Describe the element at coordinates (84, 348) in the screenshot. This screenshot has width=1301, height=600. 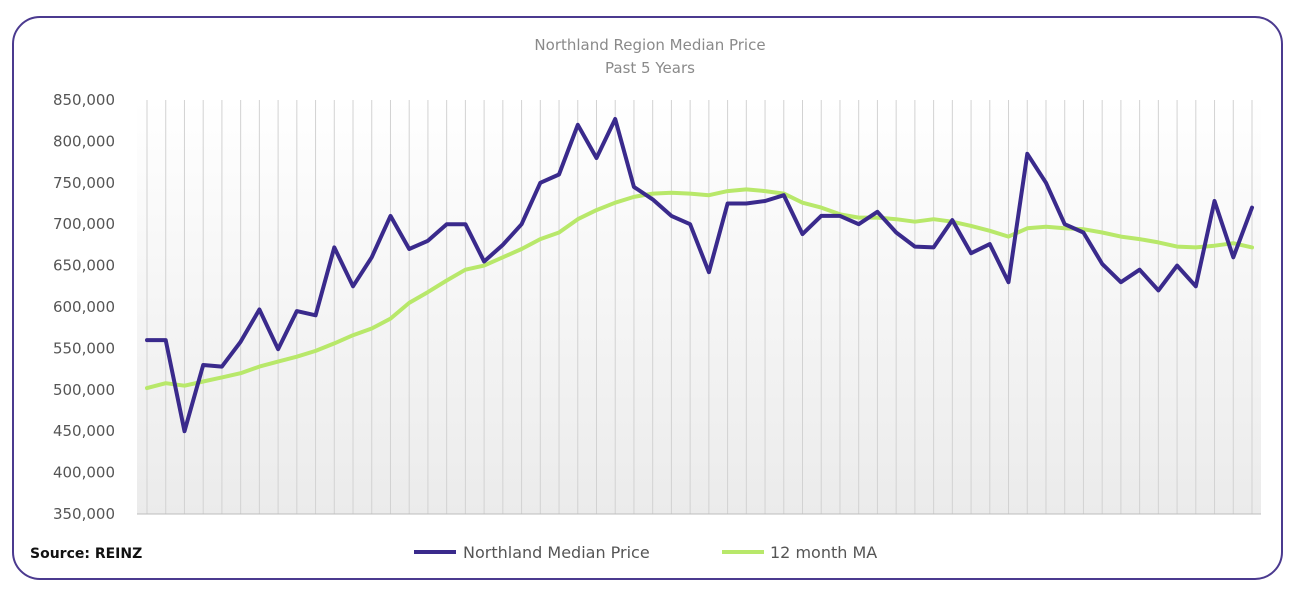
I see `y-tick-label: 550,000` at that location.